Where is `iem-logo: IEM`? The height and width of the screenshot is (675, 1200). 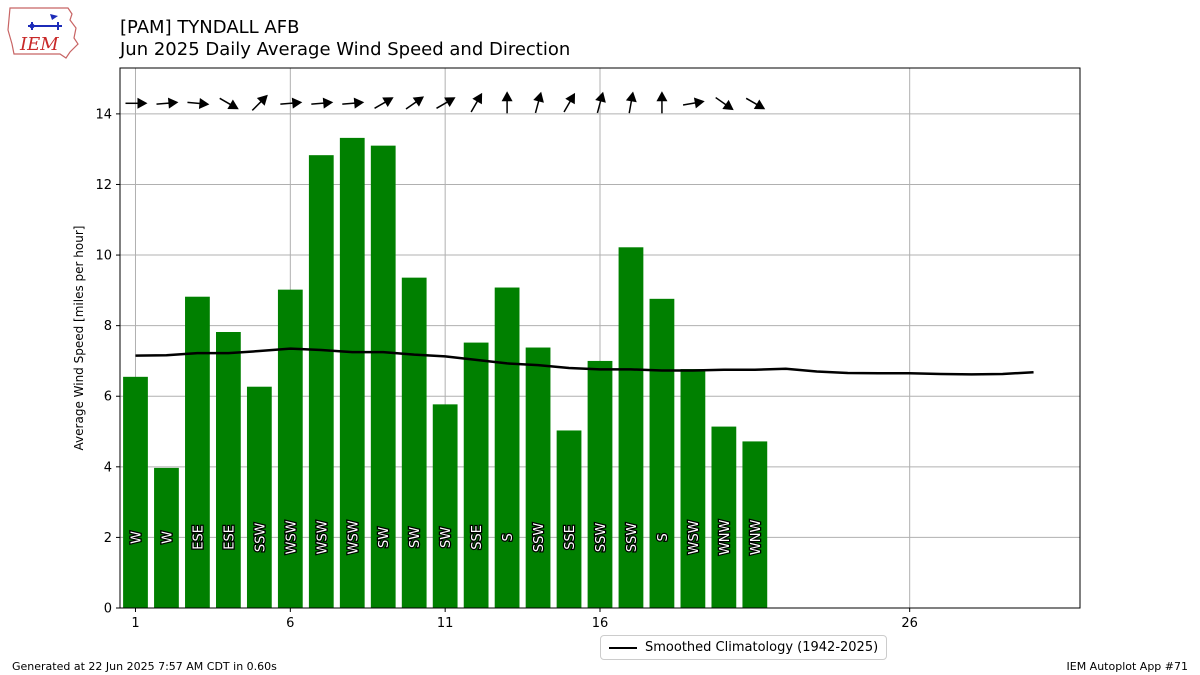
iem-logo: IEM is located at coordinates (43, 33).